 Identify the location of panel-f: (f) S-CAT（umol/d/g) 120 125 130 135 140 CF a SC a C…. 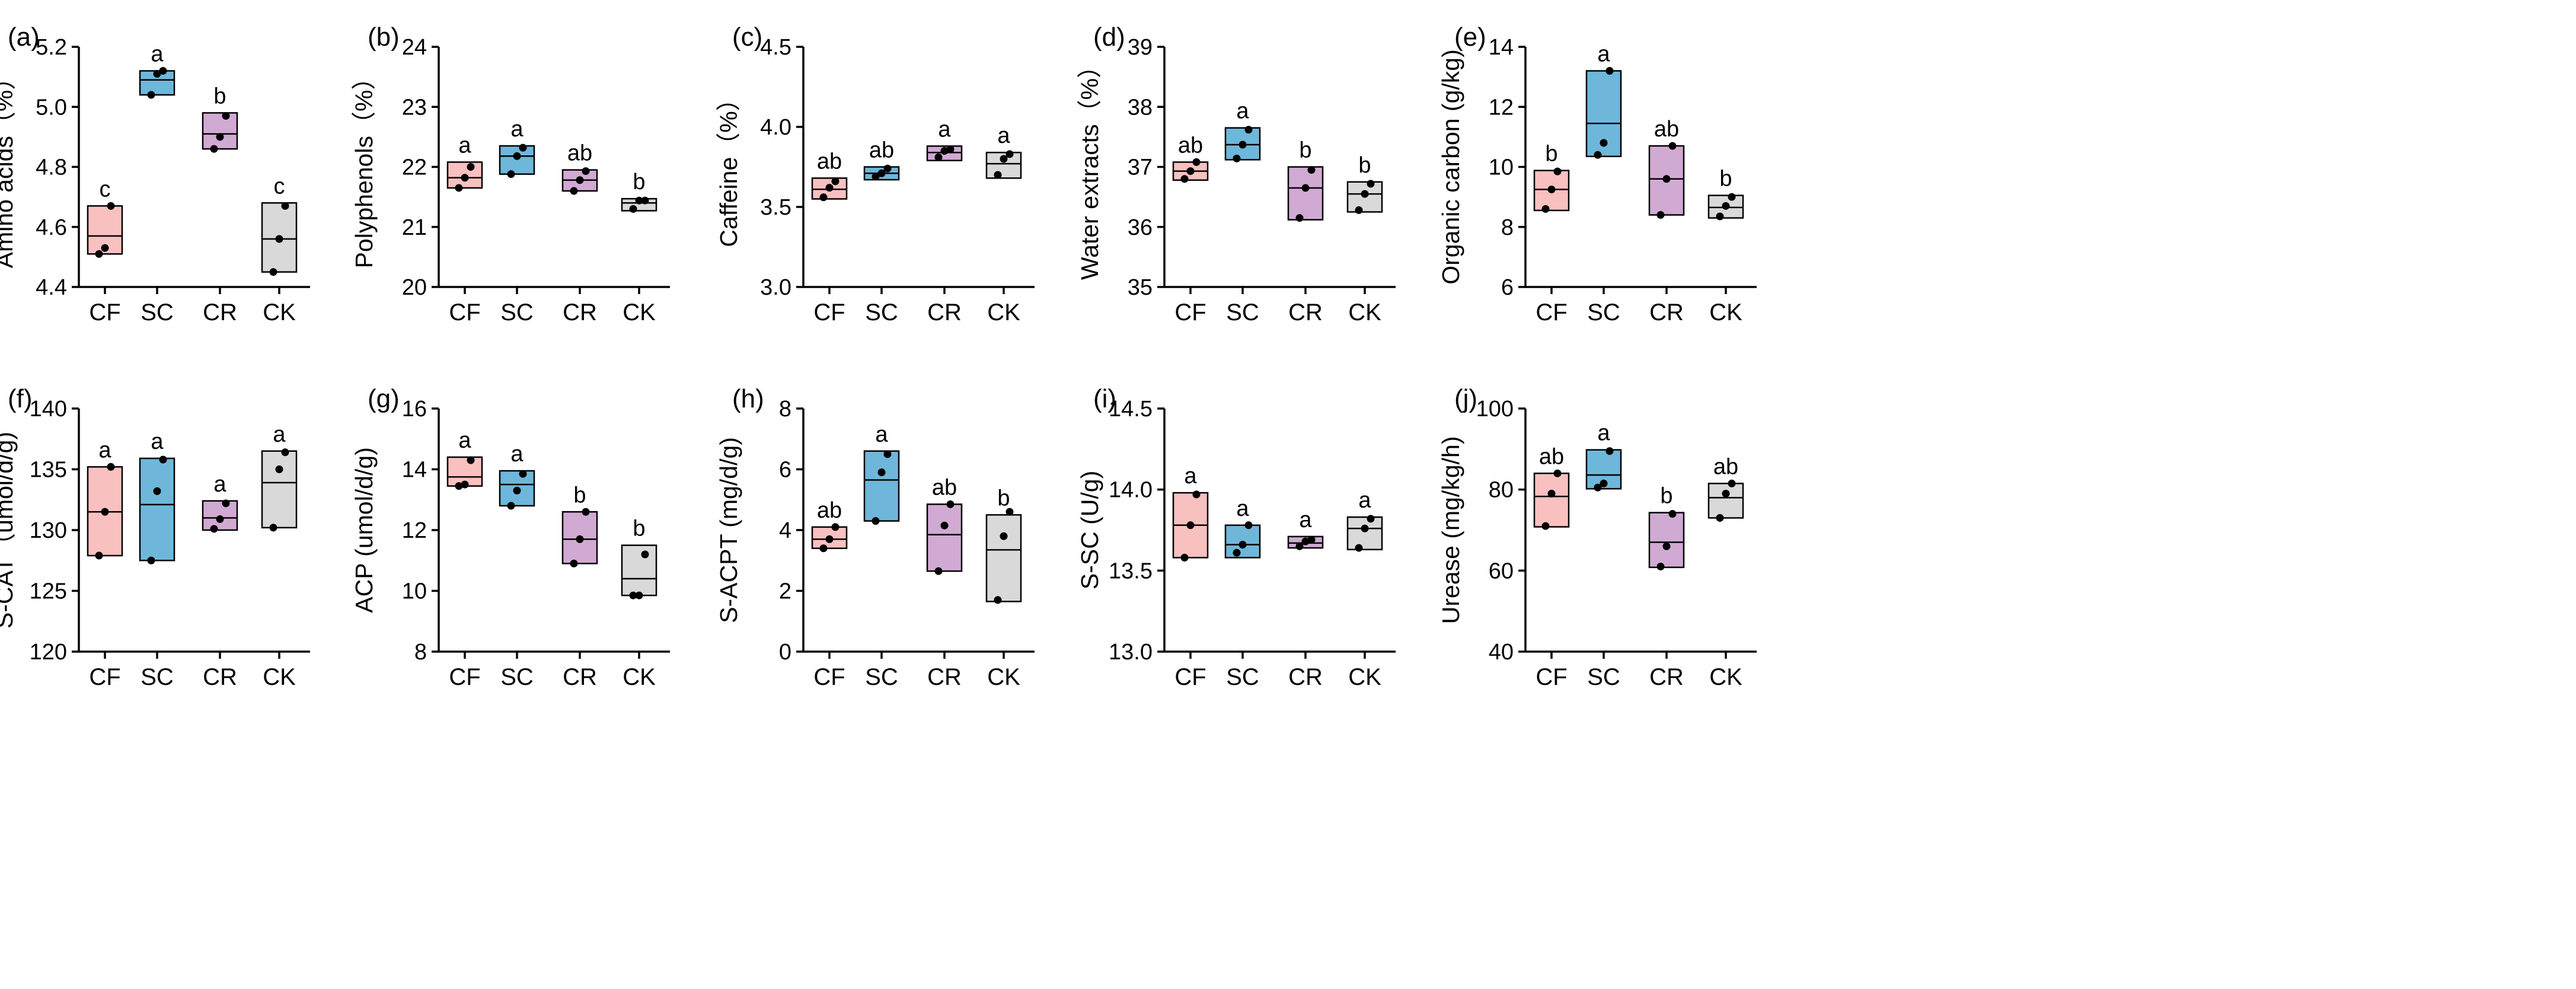
(155, 537).